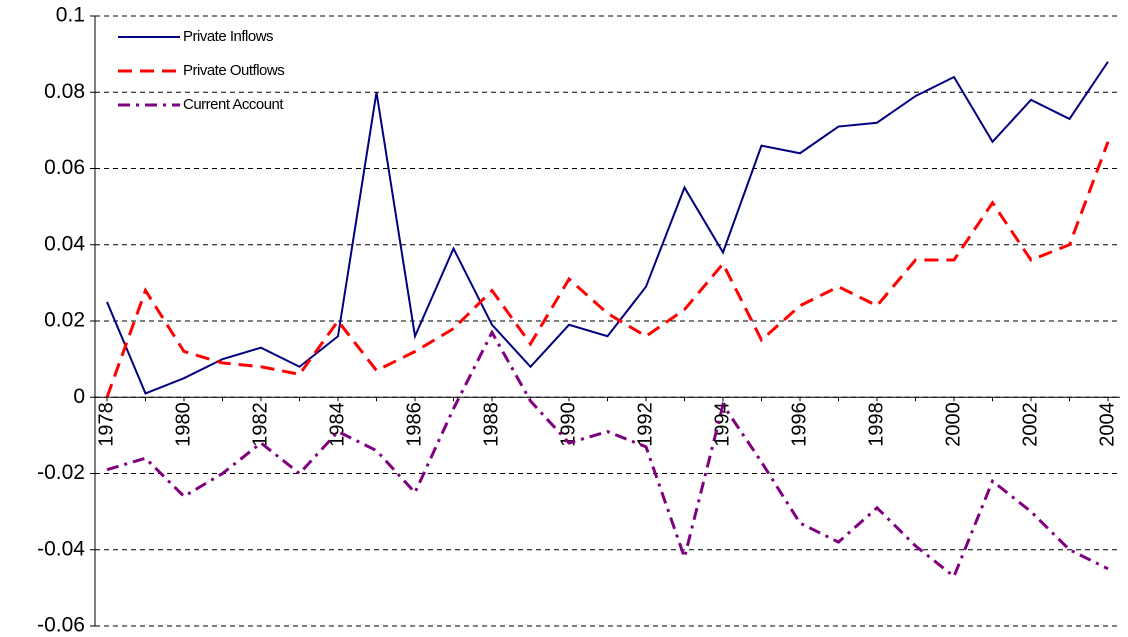 This screenshot has height=637, width=1128. Describe the element at coordinates (491, 424) in the screenshot. I see `x-tick-label: 1988` at that location.